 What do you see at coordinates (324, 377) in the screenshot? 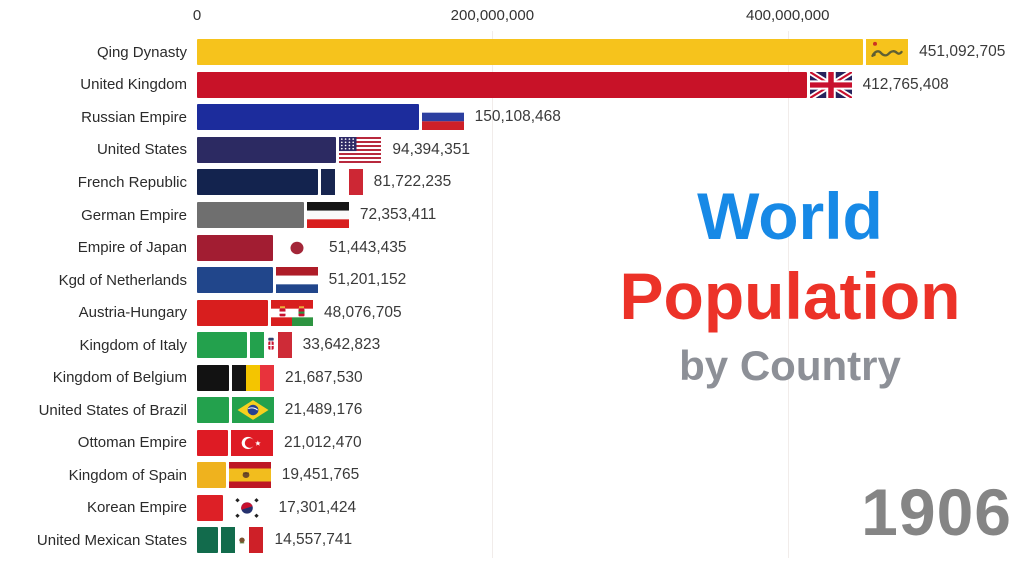
I see `population-value: 21,687,530` at bounding box center [324, 377].